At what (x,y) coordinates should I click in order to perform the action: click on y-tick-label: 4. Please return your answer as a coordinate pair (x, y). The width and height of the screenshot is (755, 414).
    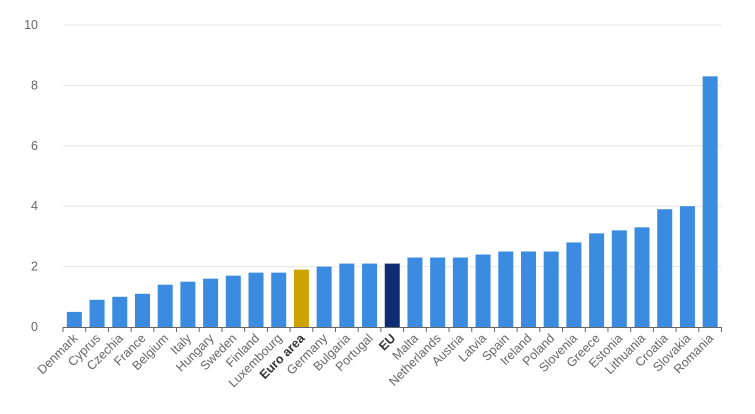
    Looking at the image, I should click on (34, 206).